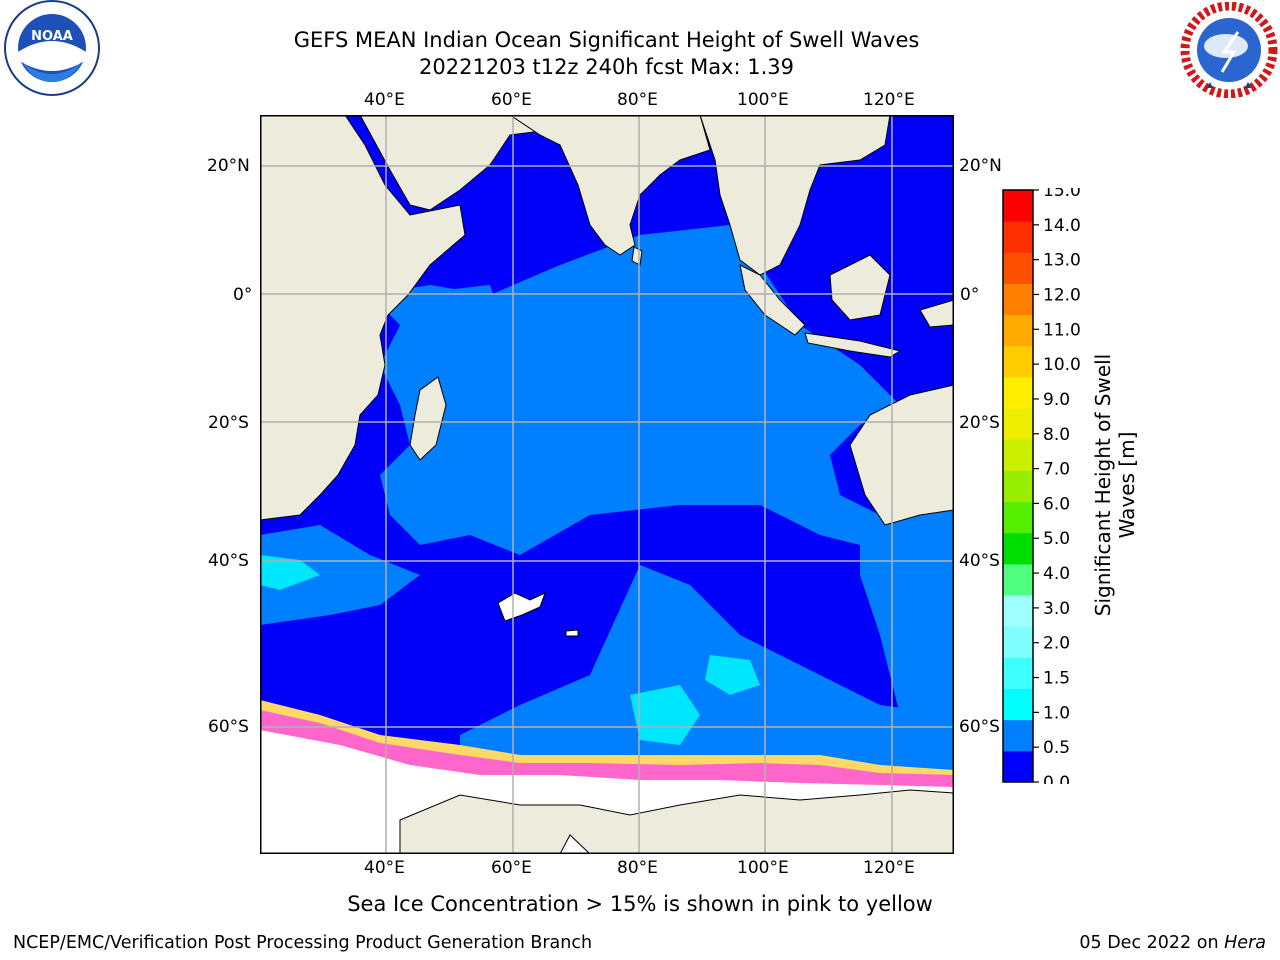  Describe the element at coordinates (52, 36) in the screenshot. I see `noaa-logo-text: NOAA` at that location.